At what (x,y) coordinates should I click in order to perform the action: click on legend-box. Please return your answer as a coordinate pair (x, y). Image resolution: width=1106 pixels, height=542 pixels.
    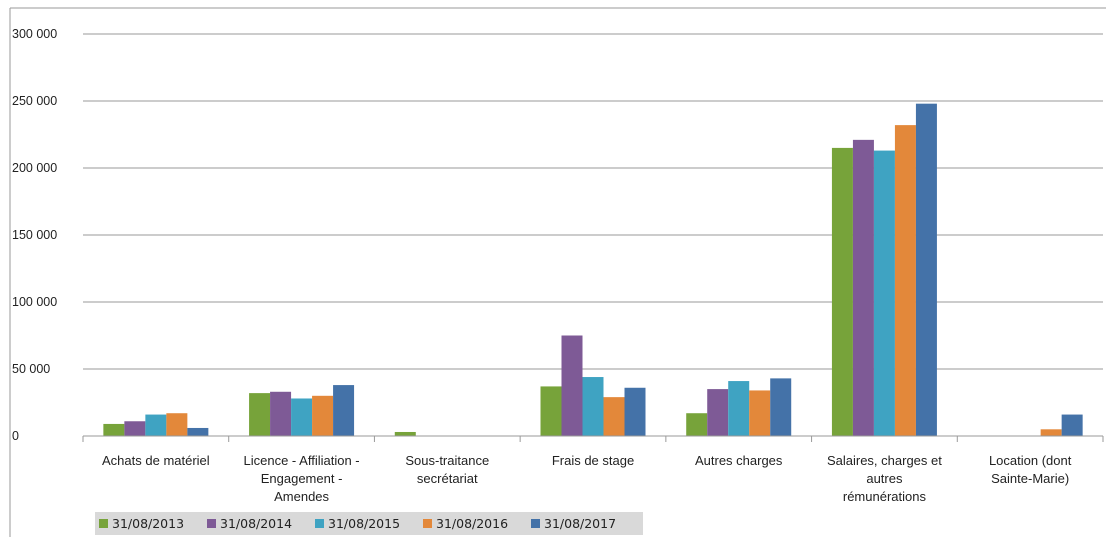
    Looking at the image, I should click on (369, 523).